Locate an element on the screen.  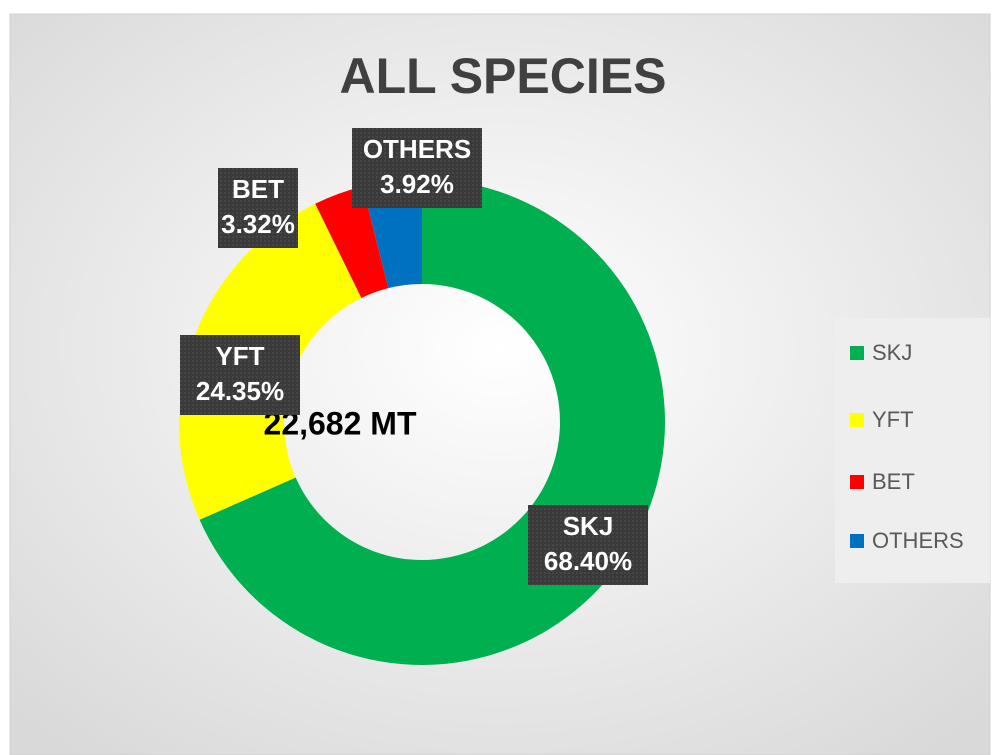
data-label-value: 68.40% is located at coordinates (588, 561).